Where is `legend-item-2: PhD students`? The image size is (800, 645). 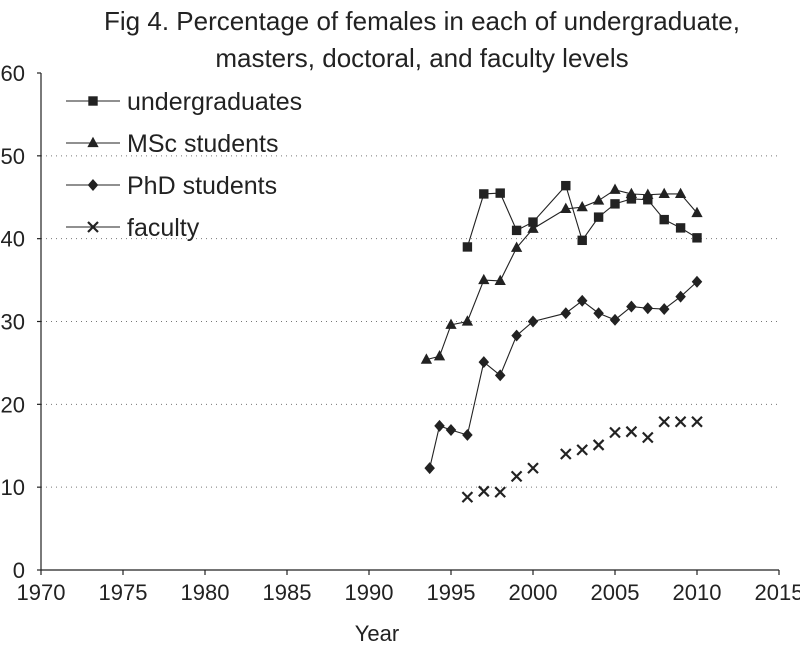 legend-item-2: PhD students is located at coordinates (171, 186).